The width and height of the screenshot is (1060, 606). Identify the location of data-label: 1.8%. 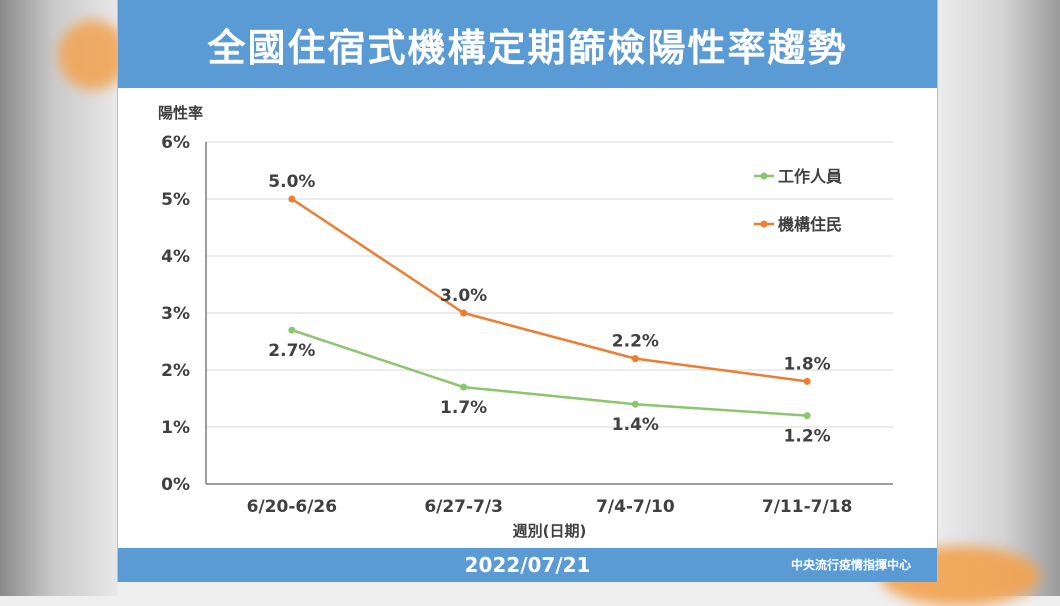
(807, 364).